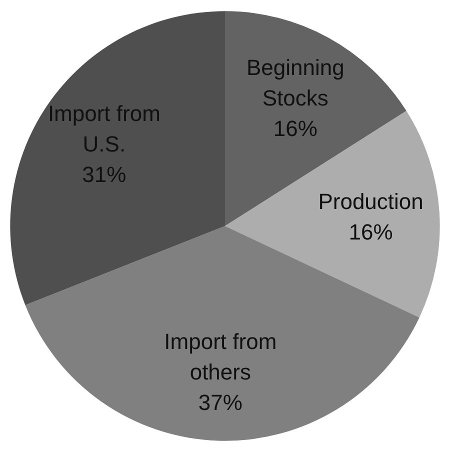  Describe the element at coordinates (295, 83) in the screenshot. I see `slice-label: Beginning Stocks` at that location.